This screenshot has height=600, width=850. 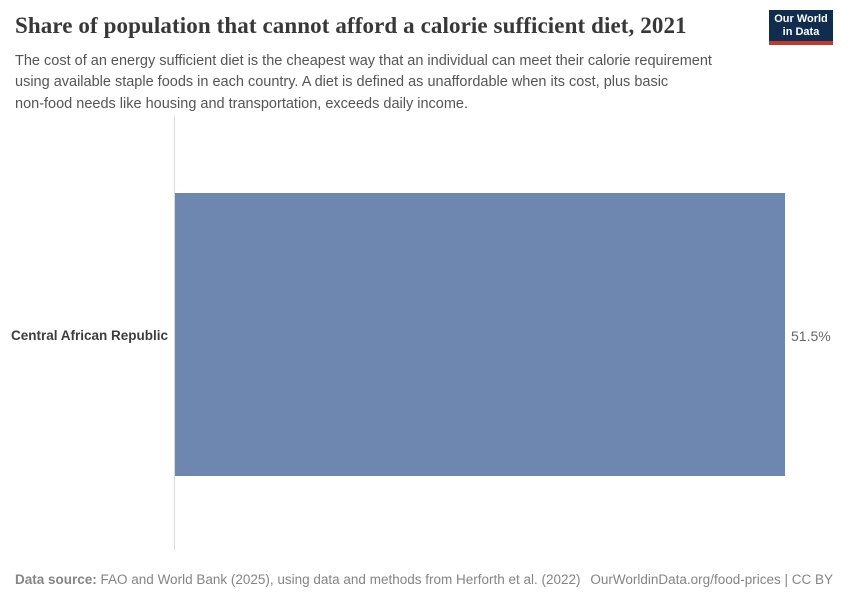 What do you see at coordinates (811, 336) in the screenshot?
I see `bar-value-label: 51.5%` at bounding box center [811, 336].